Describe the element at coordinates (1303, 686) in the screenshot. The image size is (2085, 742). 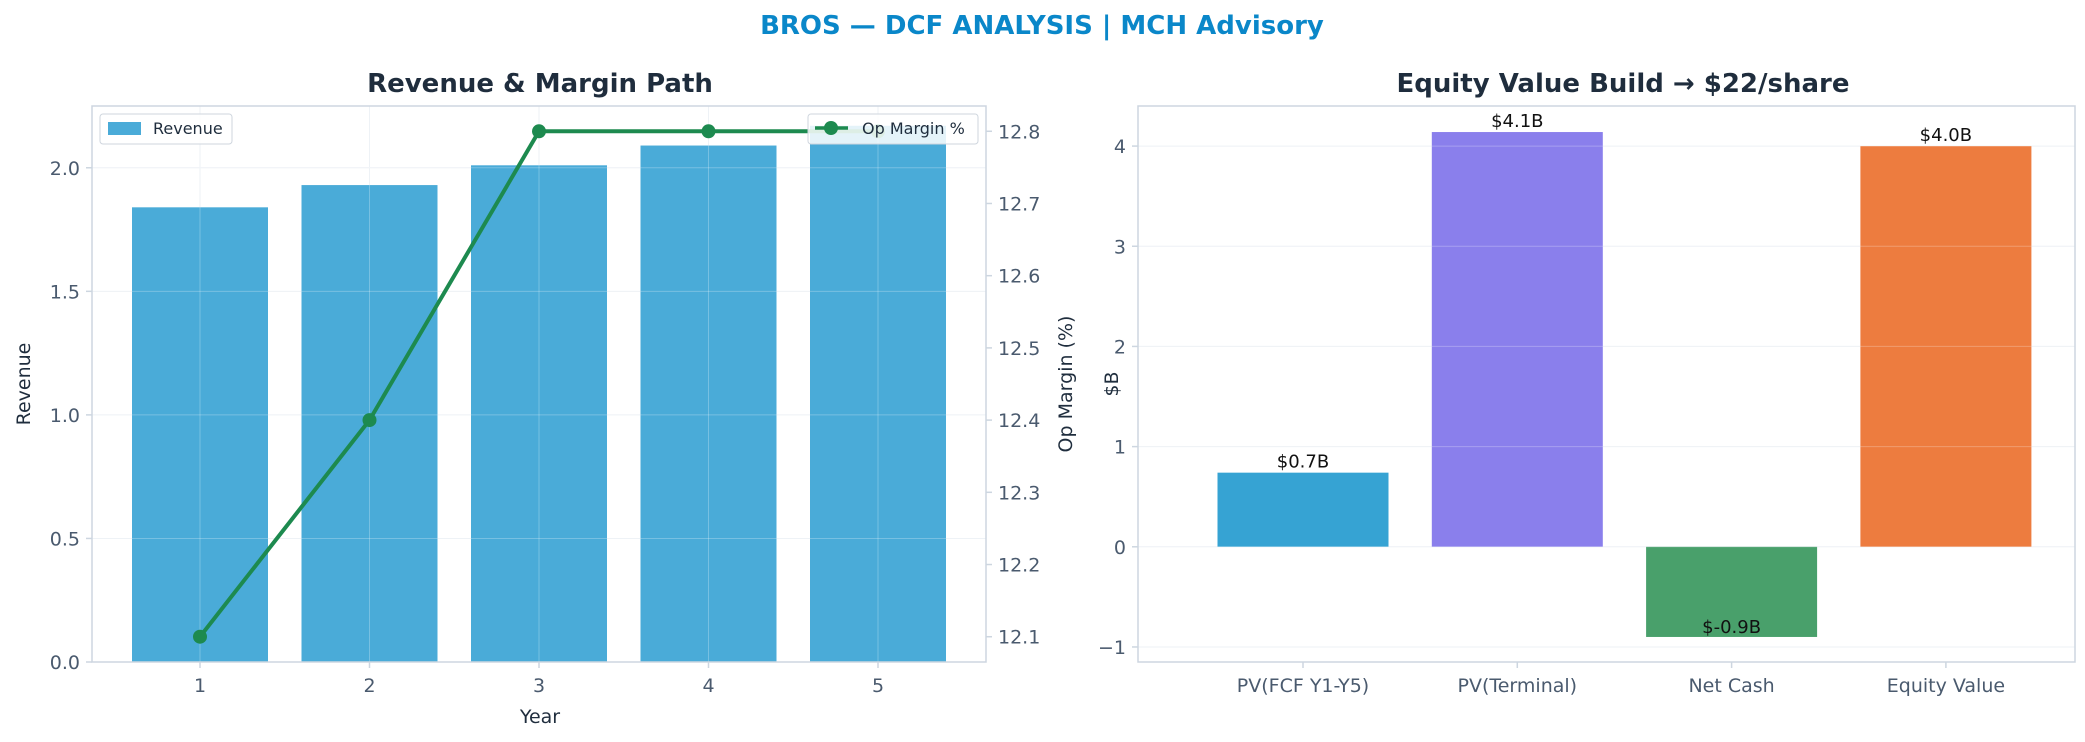
I see `x-tick-label: PV(FCF Y1-Y5)` at that location.